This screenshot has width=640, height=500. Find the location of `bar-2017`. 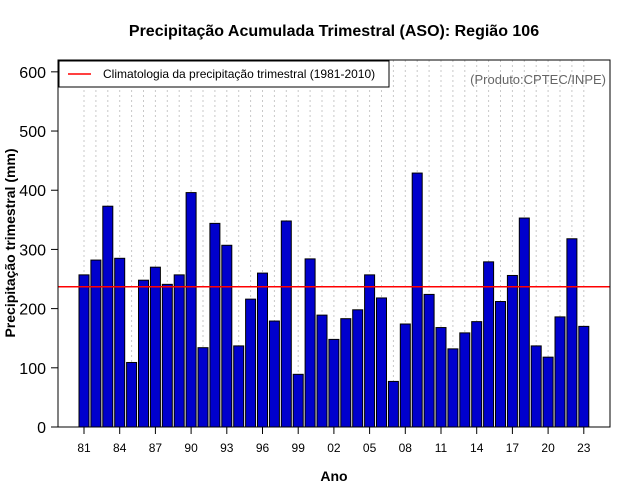

bar-2017 is located at coordinates (512, 351).